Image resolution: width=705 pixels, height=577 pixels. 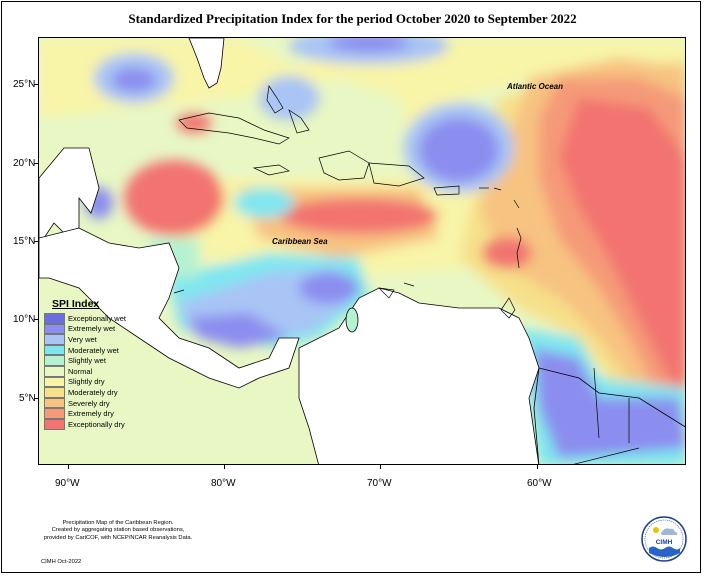 I want to click on legend-item: Exceptionally dry, so click(x=109, y=424).